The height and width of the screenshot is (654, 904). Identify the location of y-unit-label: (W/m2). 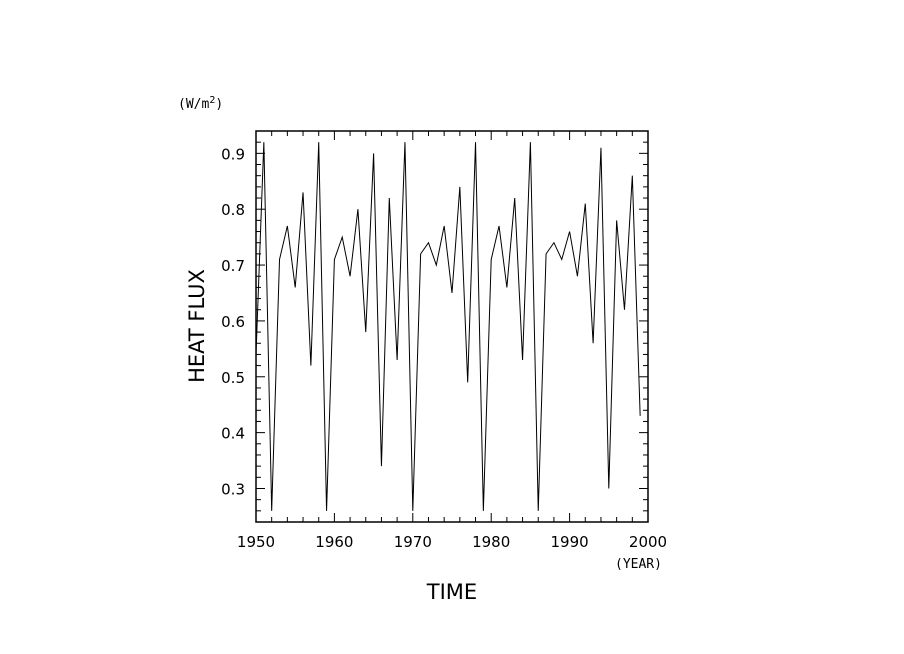
(200, 103).